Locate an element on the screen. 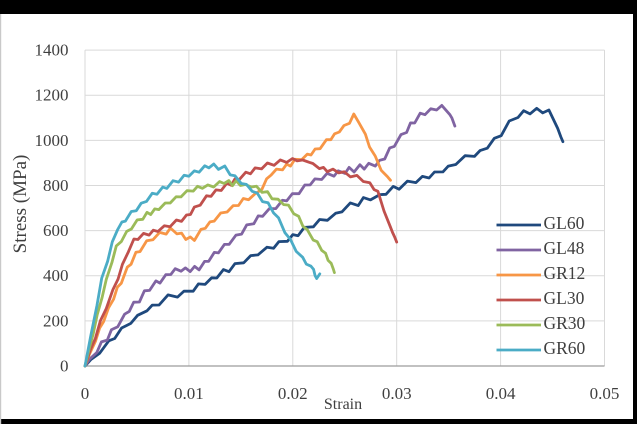  svg-text: Stress (MPa) is located at coordinates (20, 204).